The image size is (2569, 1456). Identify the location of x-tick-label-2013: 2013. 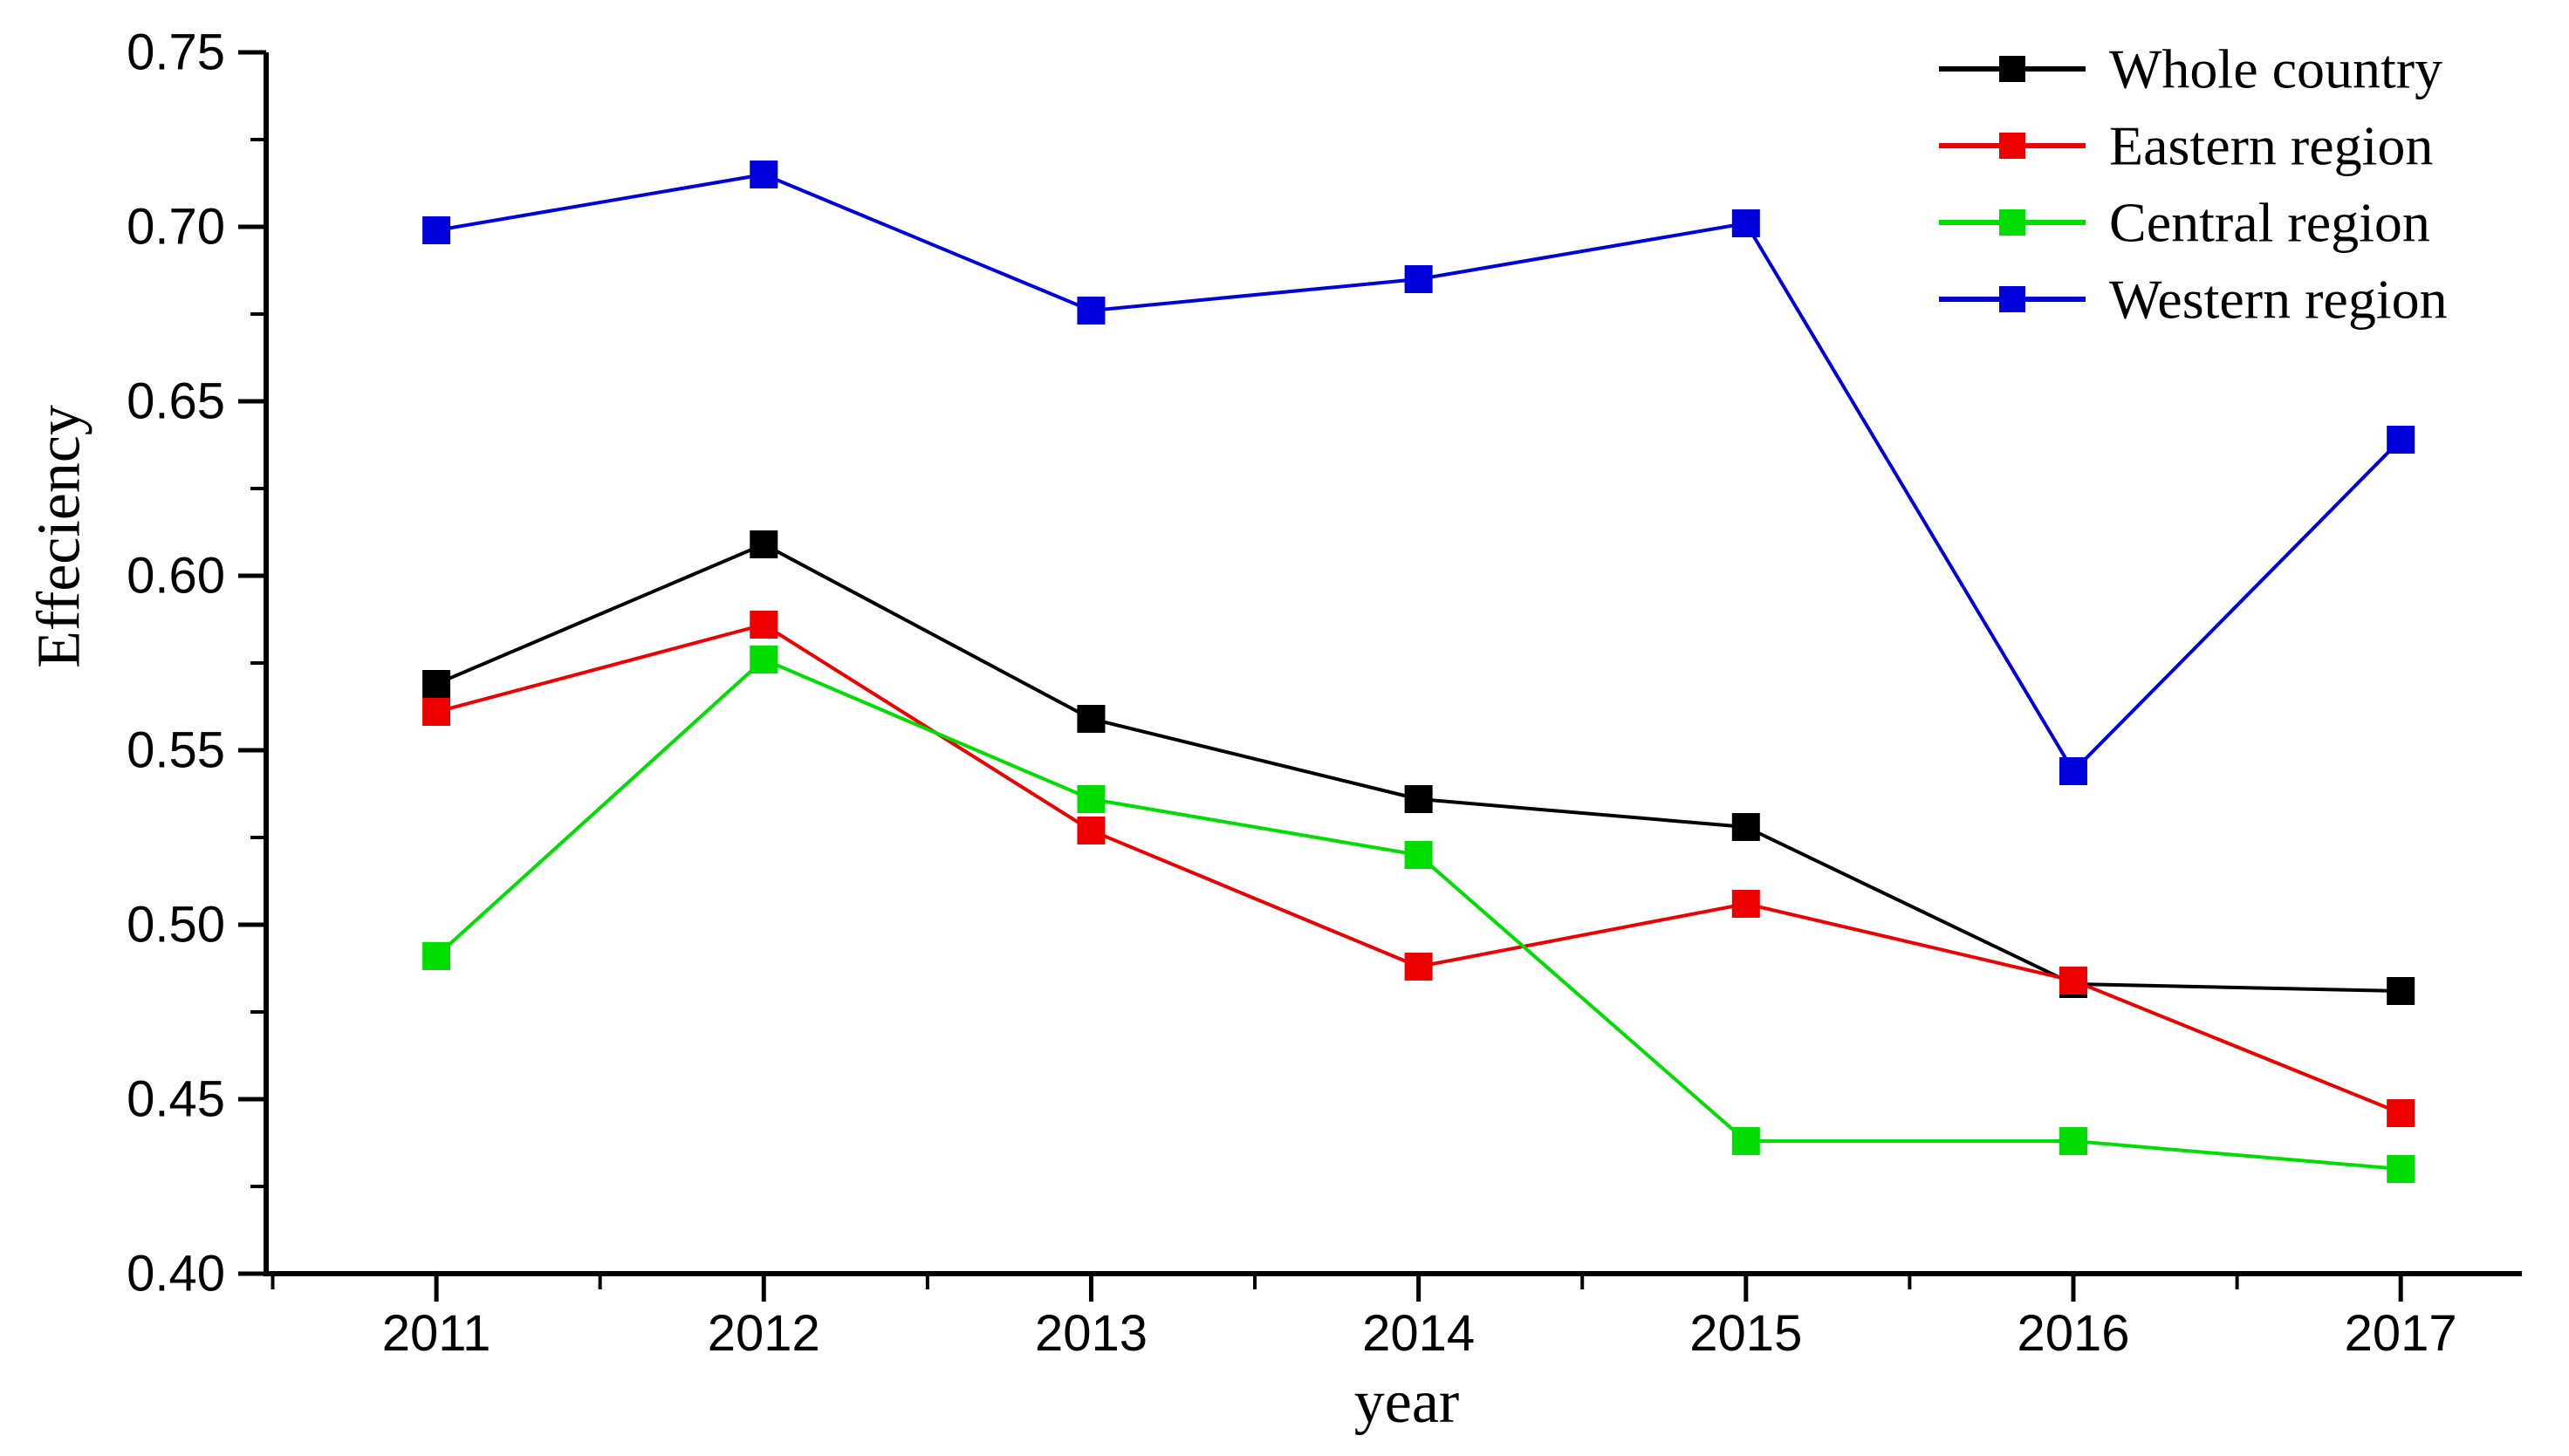
(1091, 1333).